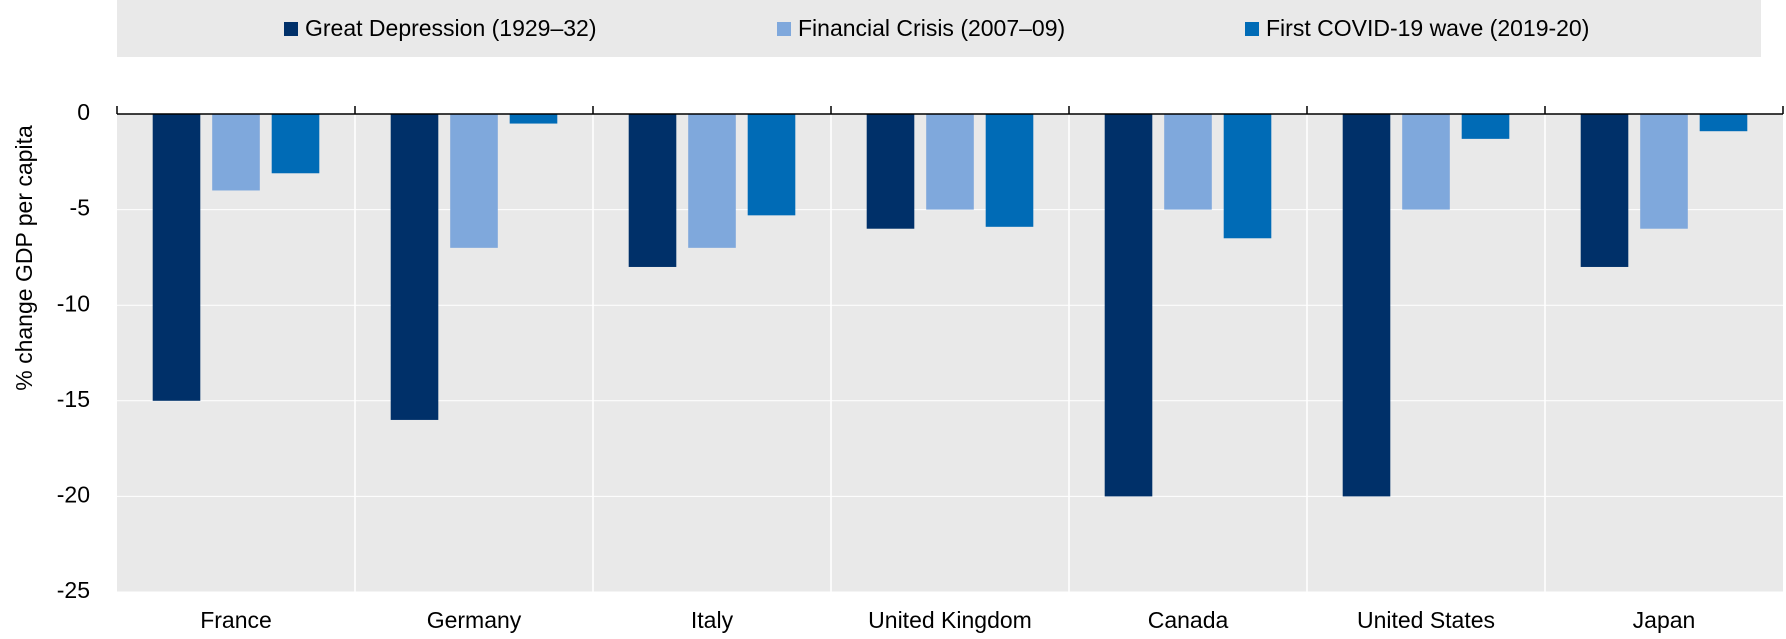 The image size is (1786, 639). What do you see at coordinates (950, 620) in the screenshot?
I see `x-tick-label: United Kingdom` at bounding box center [950, 620].